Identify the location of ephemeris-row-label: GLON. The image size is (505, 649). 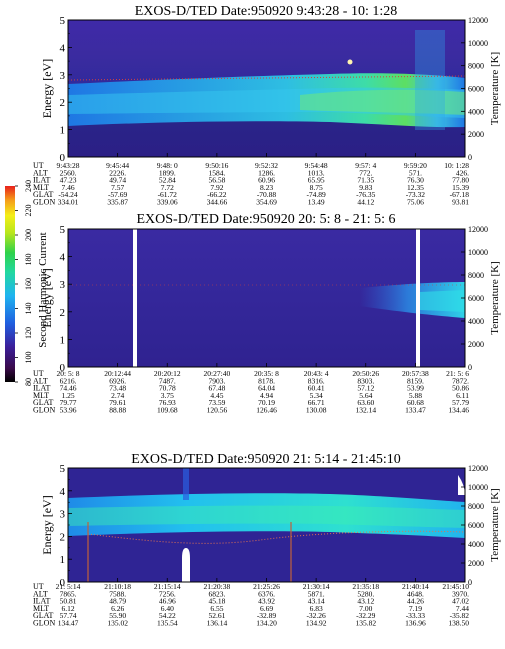
(44, 623).